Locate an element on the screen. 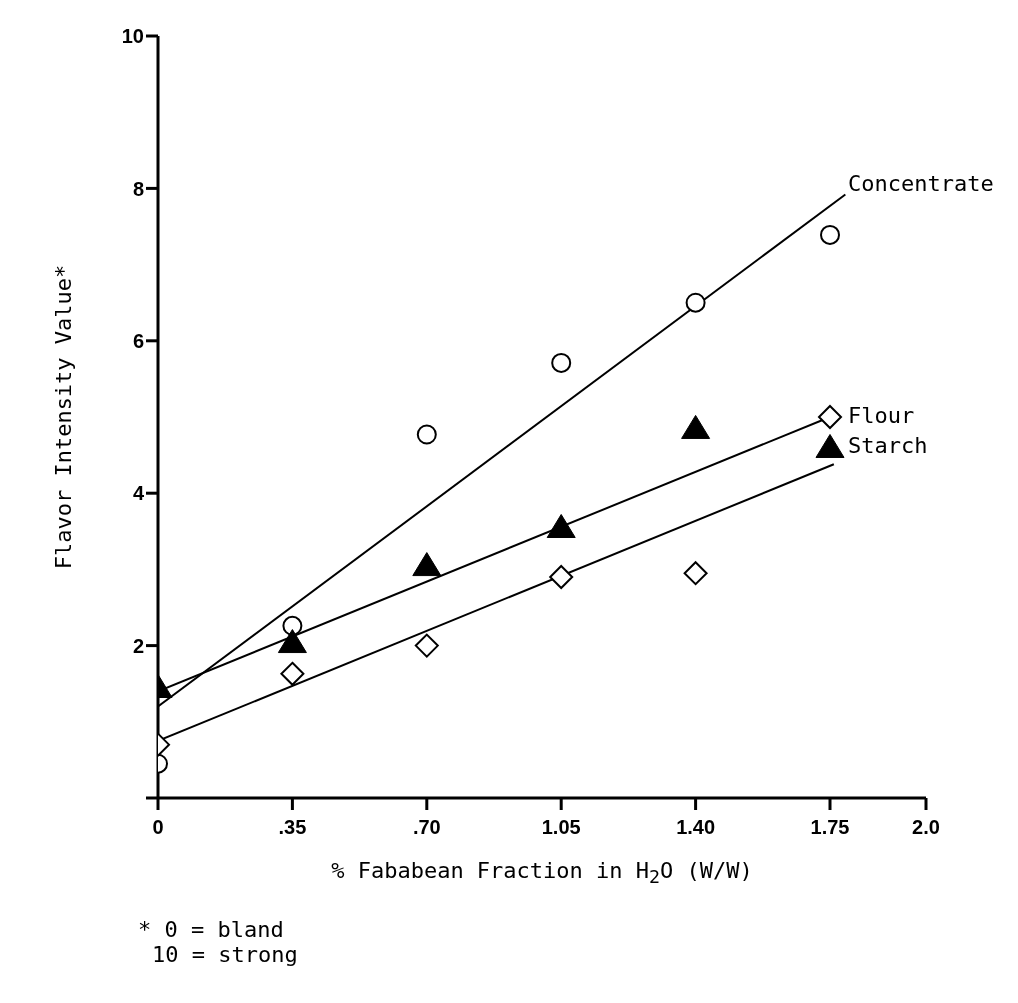 This screenshot has width=1018, height=1003. x-tick-label: 1.75 is located at coordinates (830, 827).